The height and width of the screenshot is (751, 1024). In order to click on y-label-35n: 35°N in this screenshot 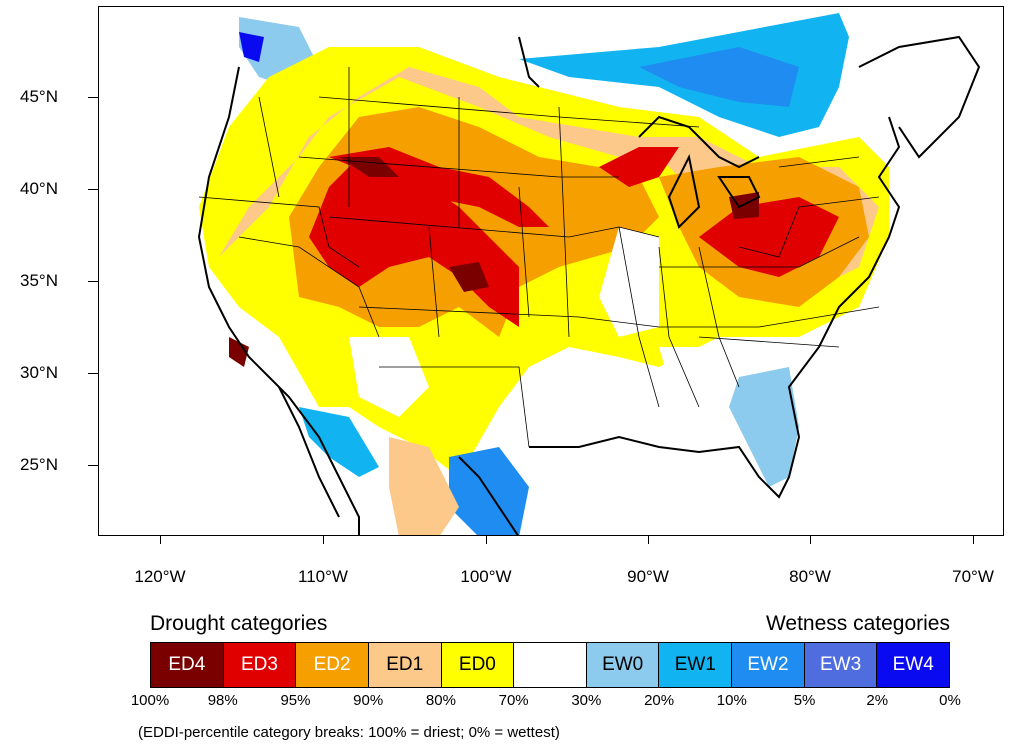, I will do `click(39, 280)`.